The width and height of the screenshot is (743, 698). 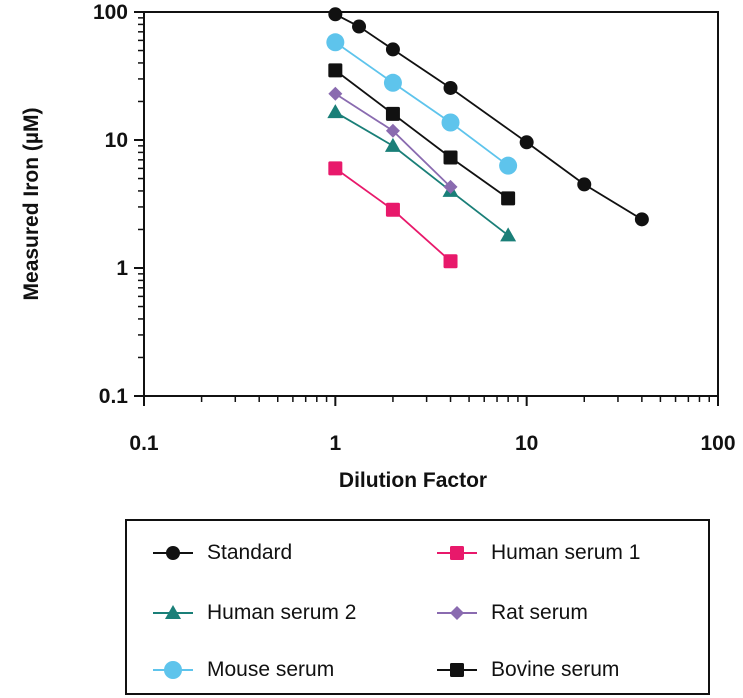 I want to click on legend-marker-rat-serum, so click(x=457, y=613).